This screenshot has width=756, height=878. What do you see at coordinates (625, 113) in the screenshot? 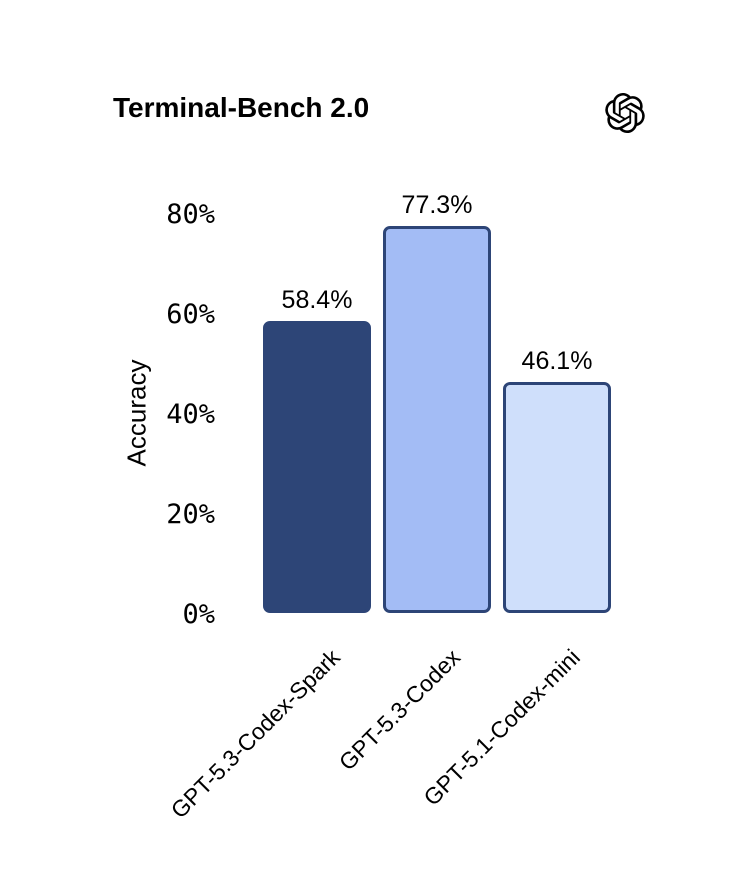
I see `openai-logo-icon` at bounding box center [625, 113].